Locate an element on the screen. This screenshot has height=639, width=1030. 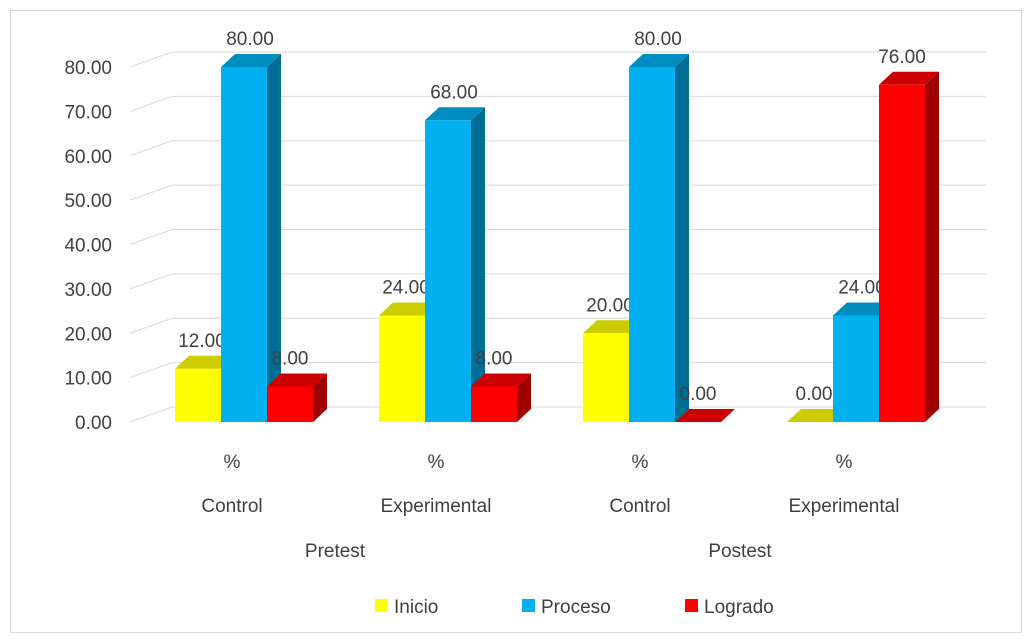
data-label: 76.00 is located at coordinates (902, 57).